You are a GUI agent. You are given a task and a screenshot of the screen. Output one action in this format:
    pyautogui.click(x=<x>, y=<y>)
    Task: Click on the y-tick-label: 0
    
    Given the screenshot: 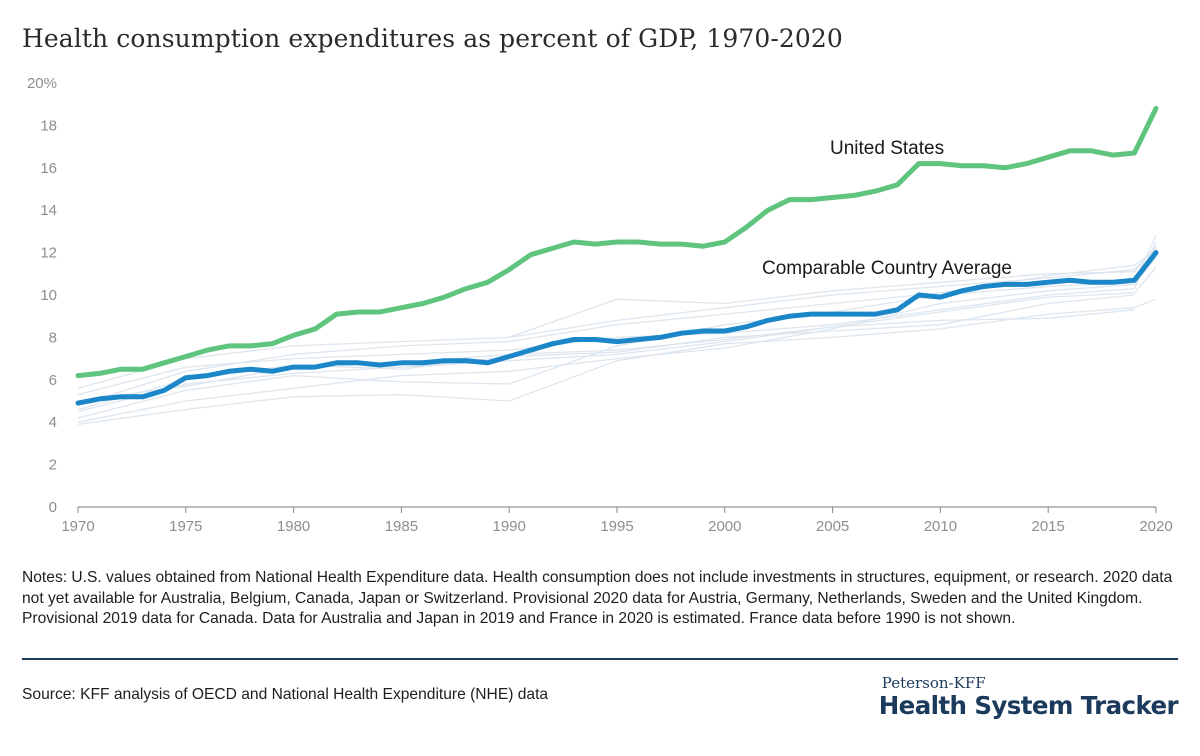 What is the action you would take?
    pyautogui.click(x=53, y=507)
    